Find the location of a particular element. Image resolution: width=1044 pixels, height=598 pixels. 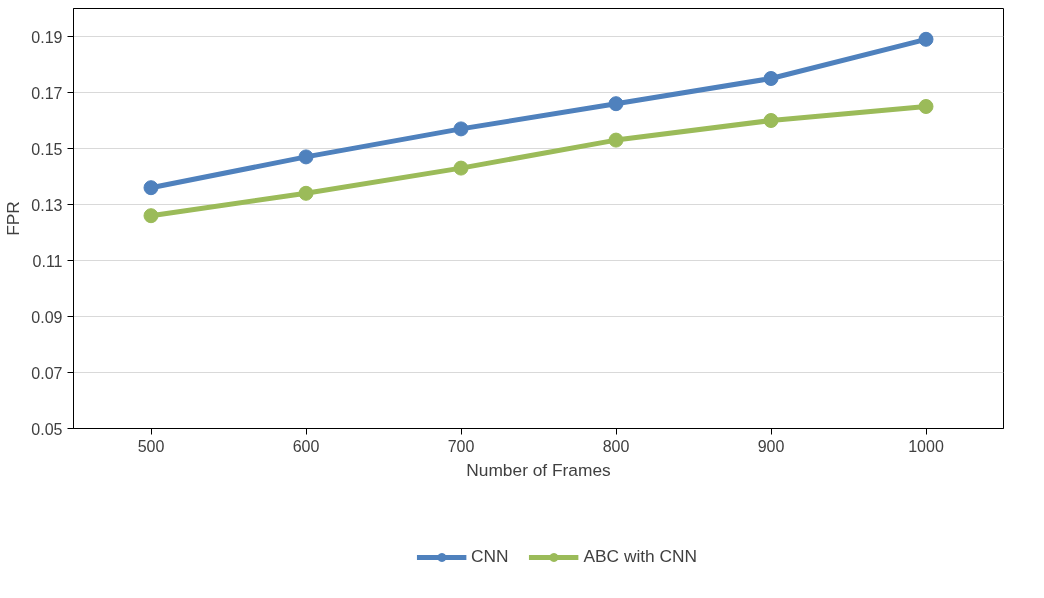

x-tick-label: 700 is located at coordinates (461, 446).